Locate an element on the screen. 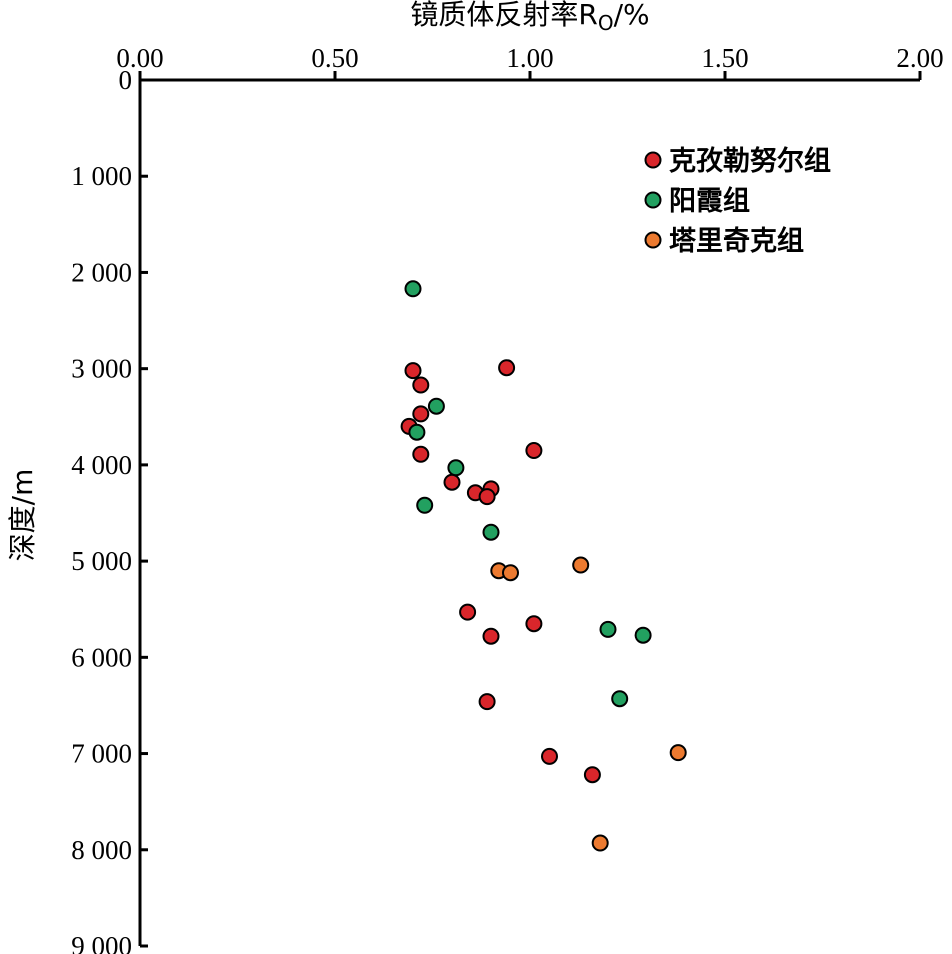 Image resolution: width=952 pixels, height=954 pixels. y-axis-title: 深度/m is located at coordinates (22, 515).